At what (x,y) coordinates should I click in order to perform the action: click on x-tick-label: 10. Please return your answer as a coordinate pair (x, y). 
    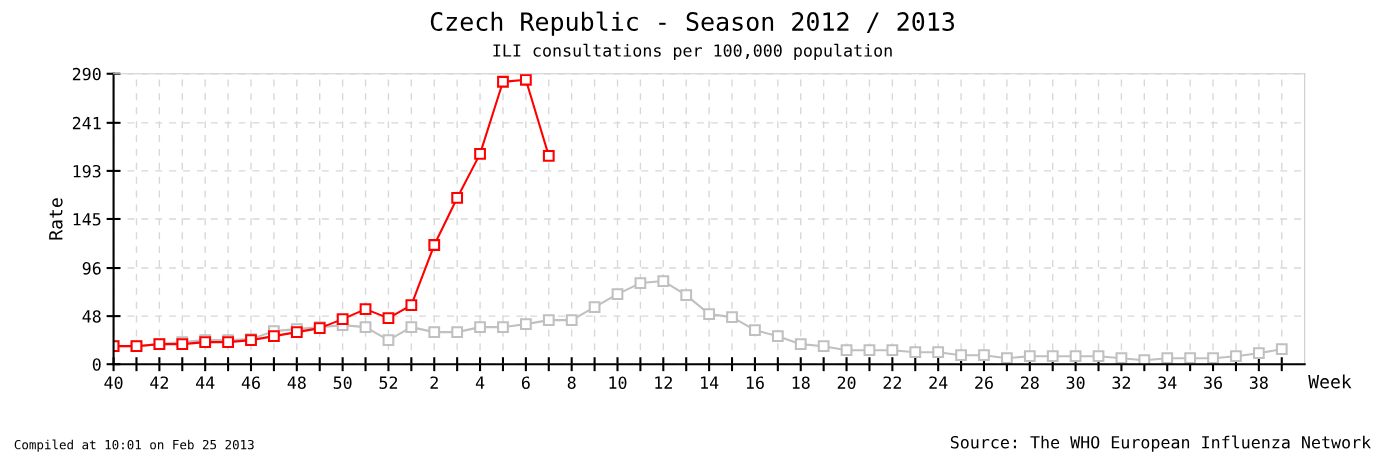
    Looking at the image, I should click on (618, 382).